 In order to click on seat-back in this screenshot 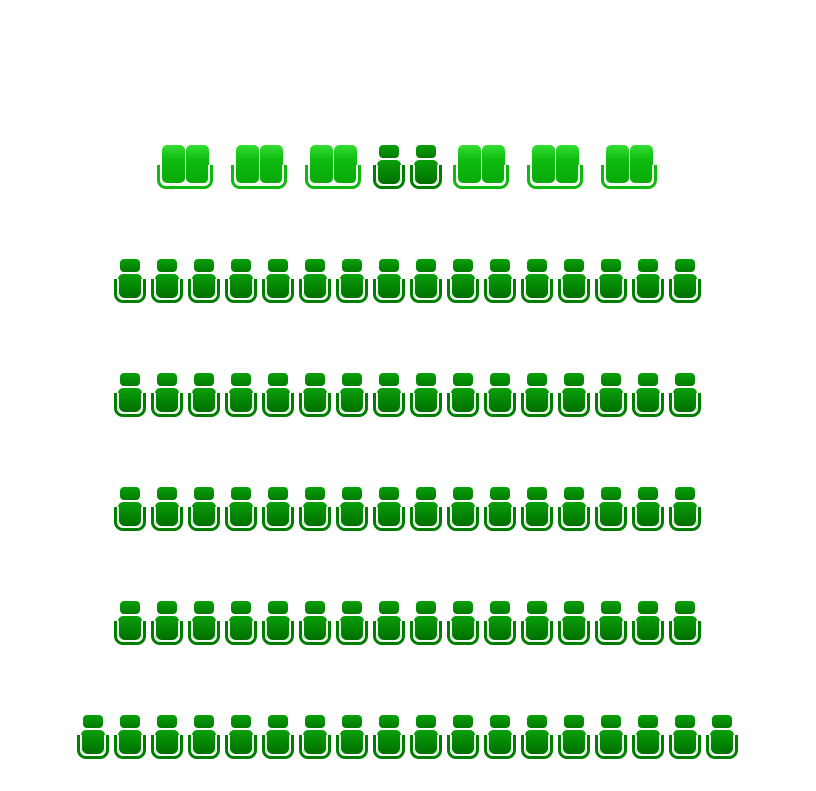, I will do `click(271, 164)`.